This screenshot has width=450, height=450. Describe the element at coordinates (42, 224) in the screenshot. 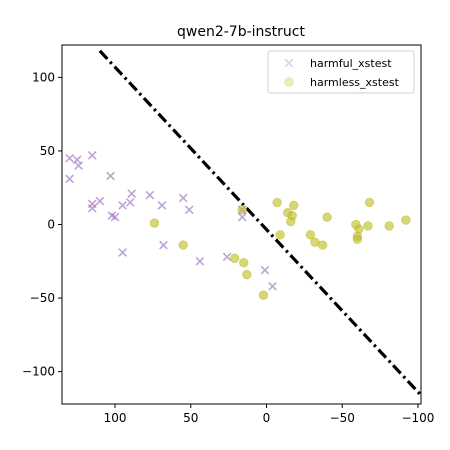

I see `y-axis: 100 50 0 −50 −100` at that location.